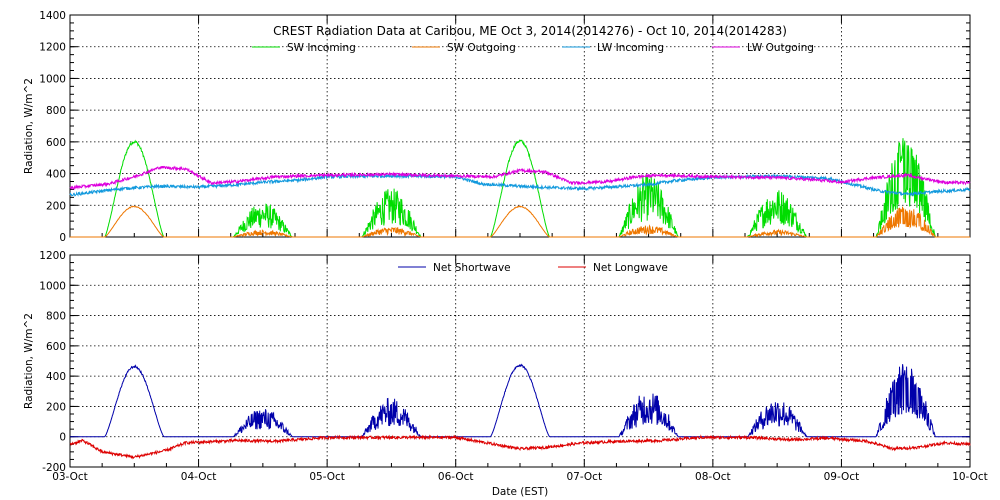 The width and height of the screenshot is (1000, 500). I want to click on bottom-legend: Net Shortwave Net Longwave, so click(533, 268).